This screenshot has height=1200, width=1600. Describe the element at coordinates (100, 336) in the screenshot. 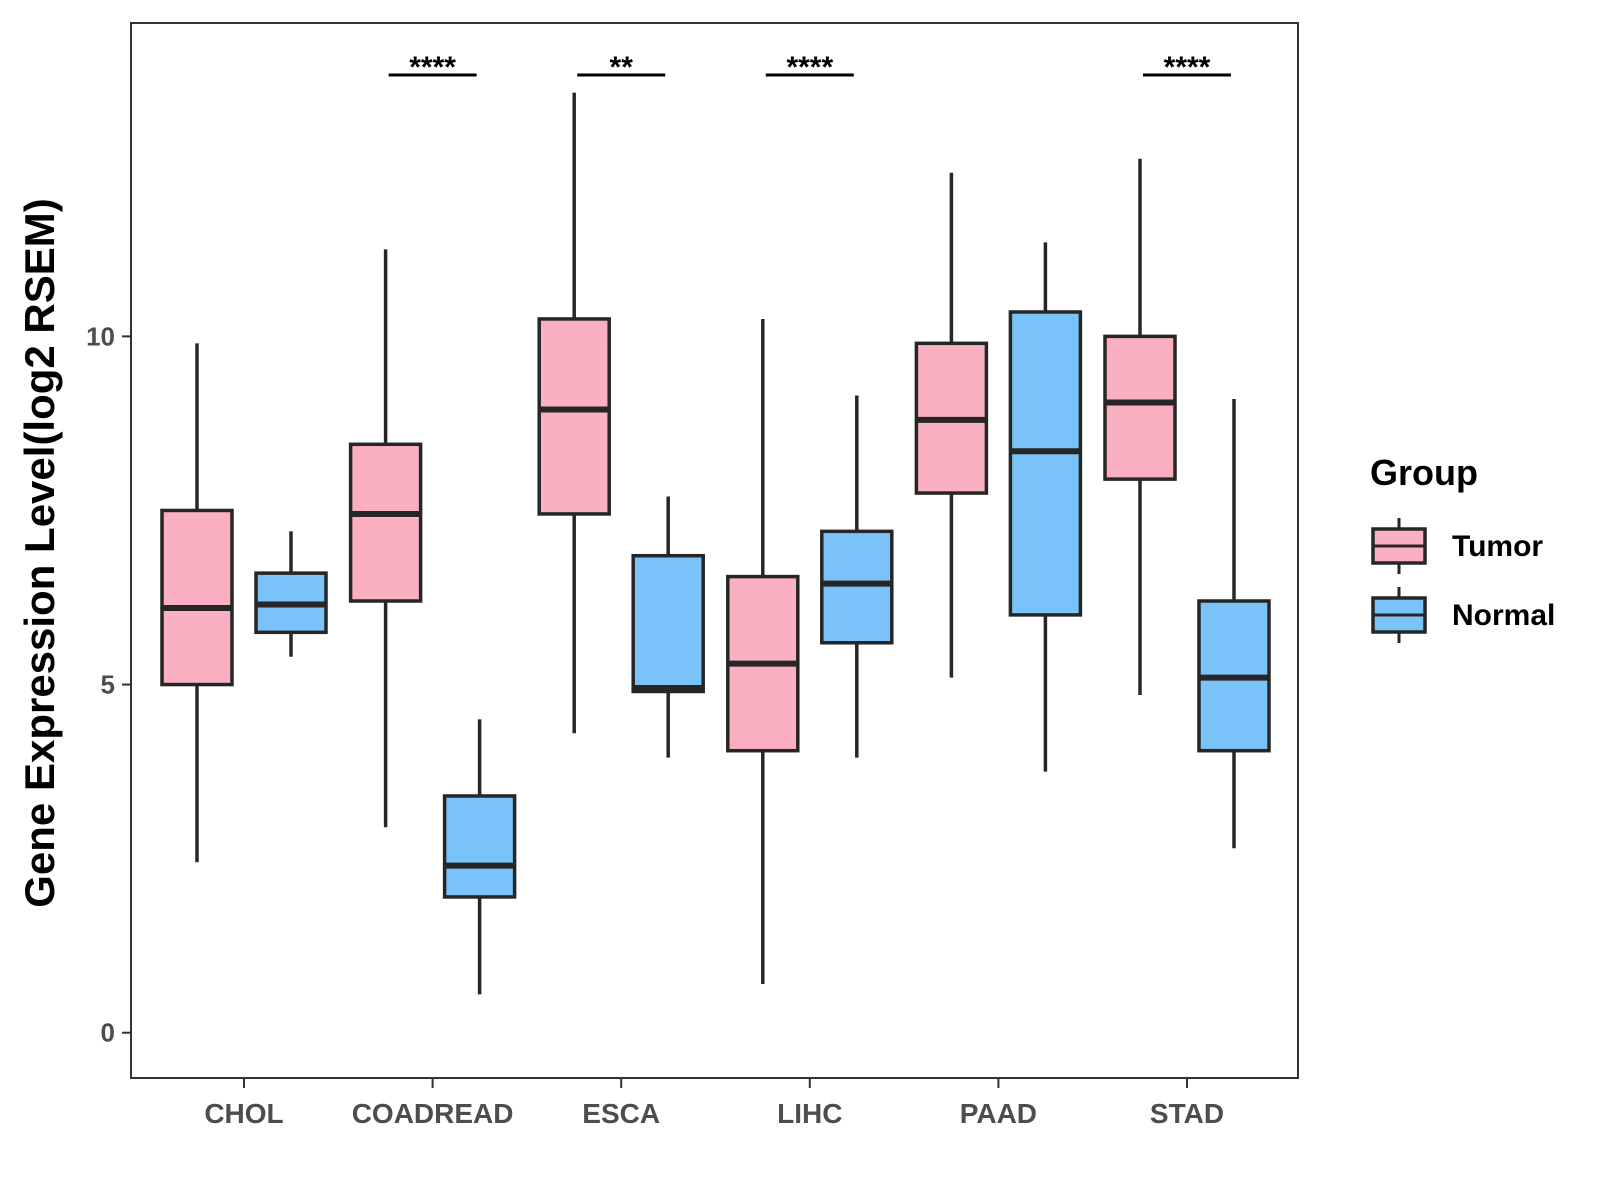

I see `y-tick-label: 10` at that location.